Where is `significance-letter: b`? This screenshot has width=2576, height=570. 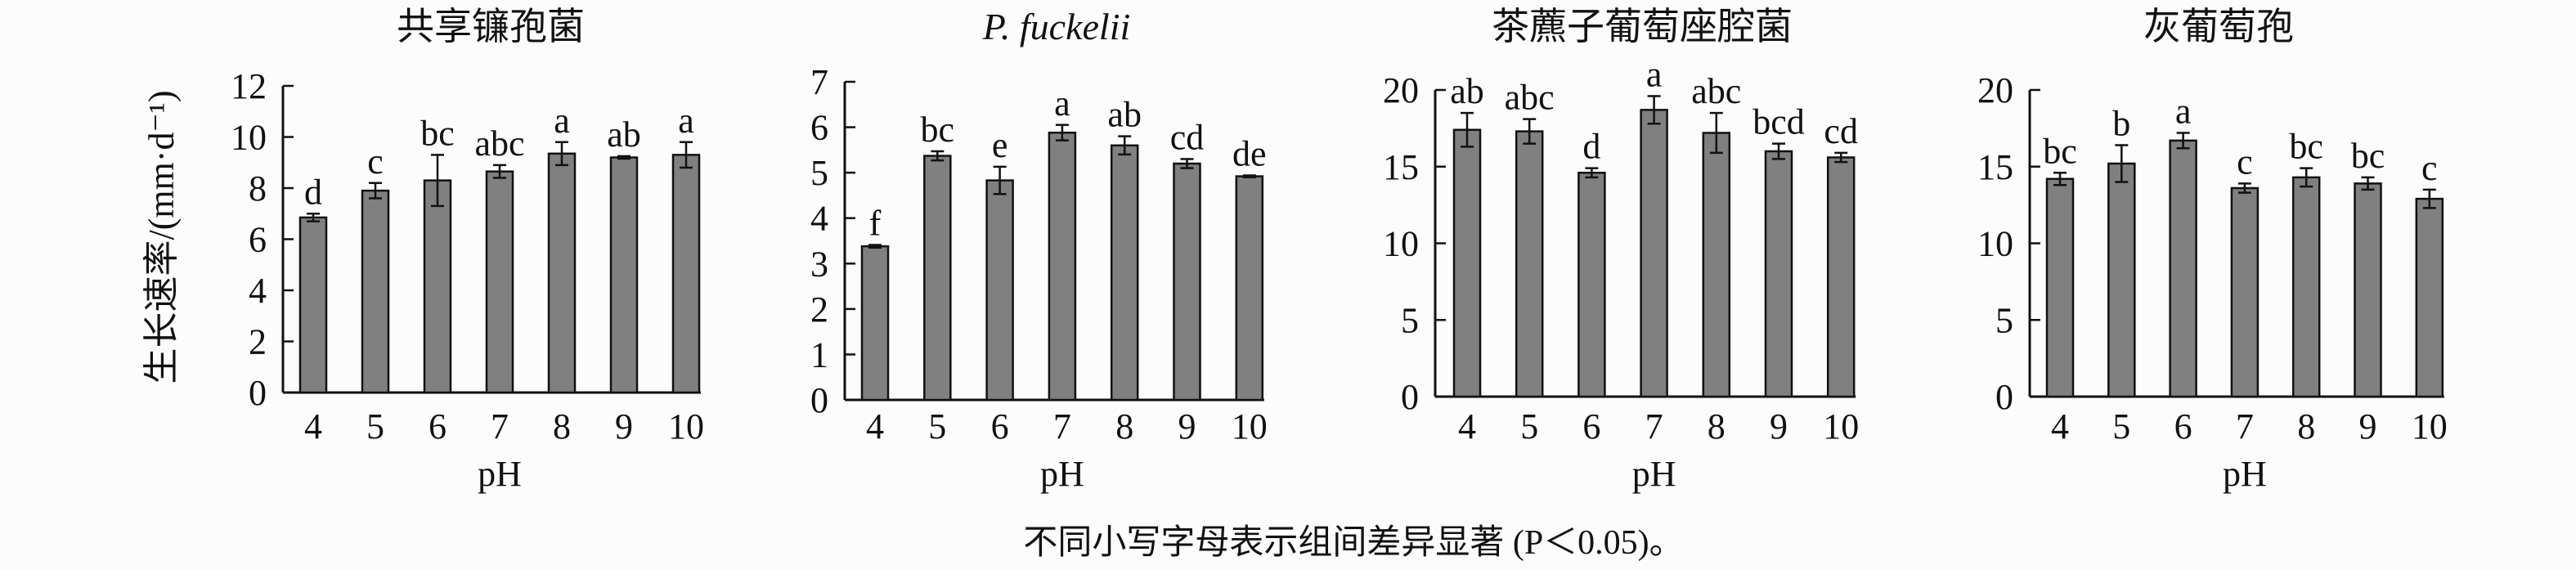 significance-letter: b is located at coordinates (2121, 124).